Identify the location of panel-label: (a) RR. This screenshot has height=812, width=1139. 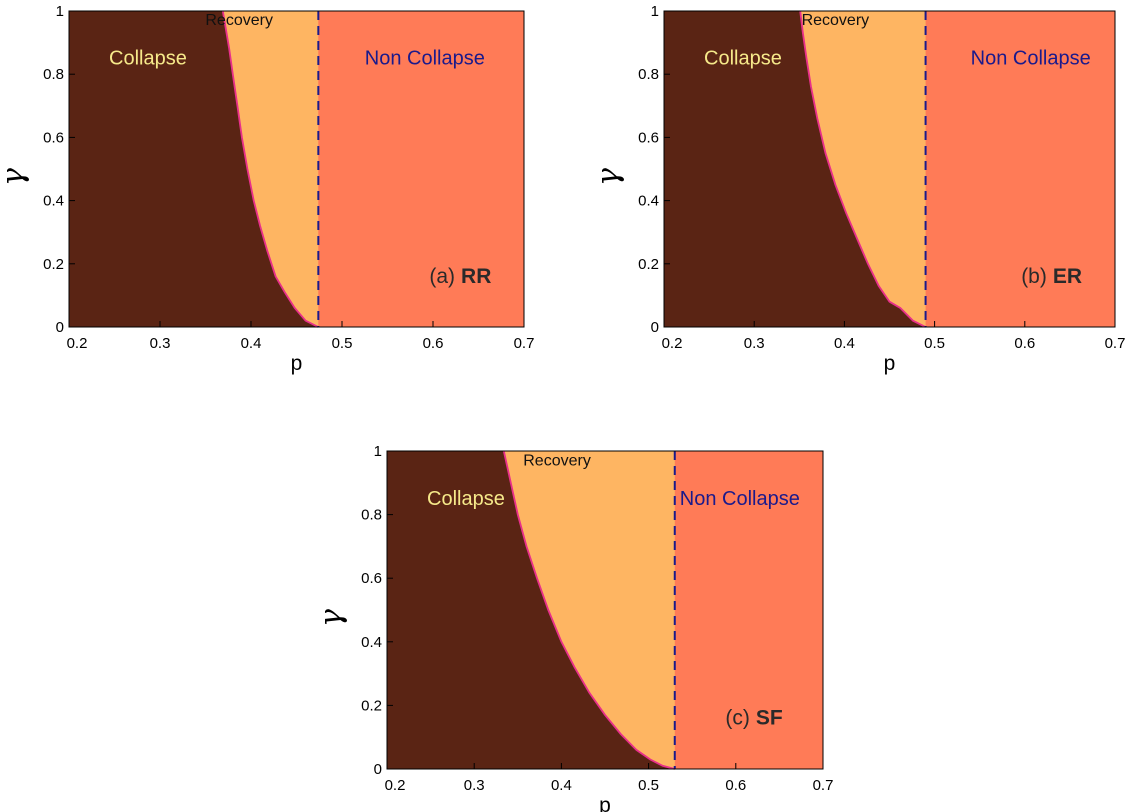
(460, 276).